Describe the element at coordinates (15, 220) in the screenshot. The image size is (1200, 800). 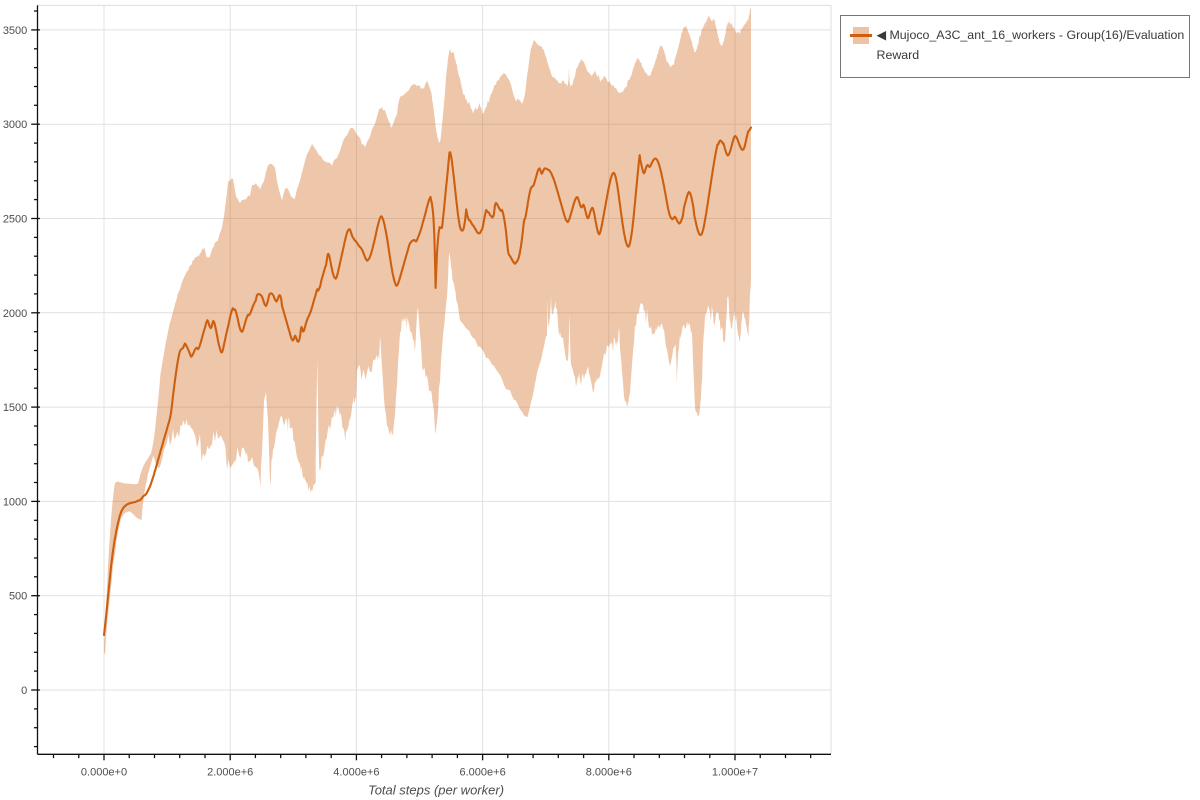
I see `svg-text: 2500` at that location.